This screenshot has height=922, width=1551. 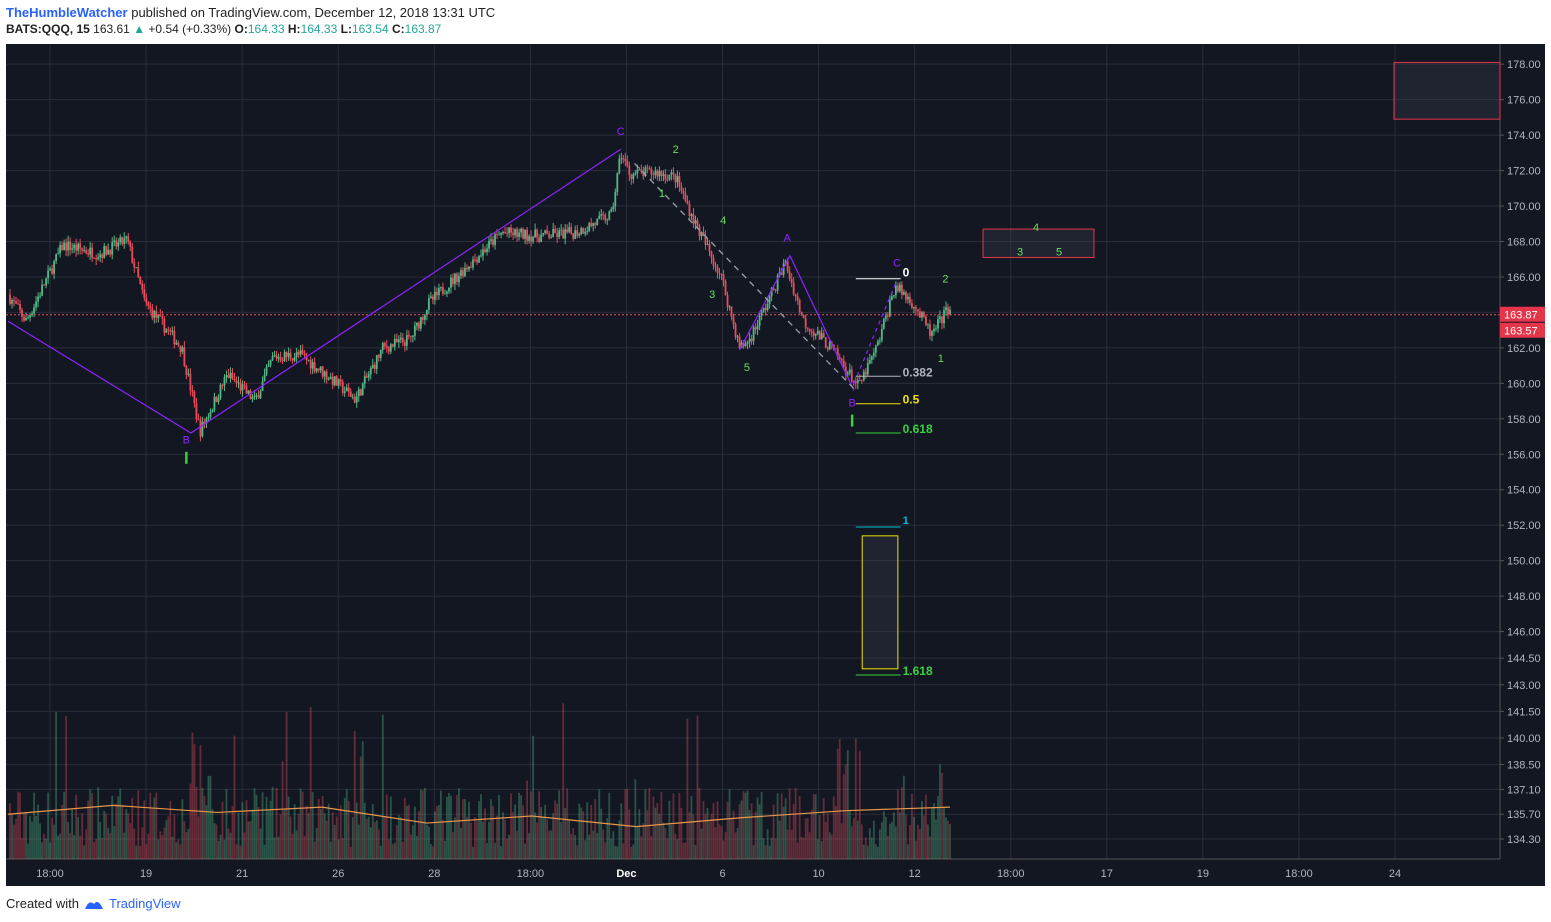 What do you see at coordinates (712, 295) in the screenshot?
I see `wave-label: 3` at bounding box center [712, 295].